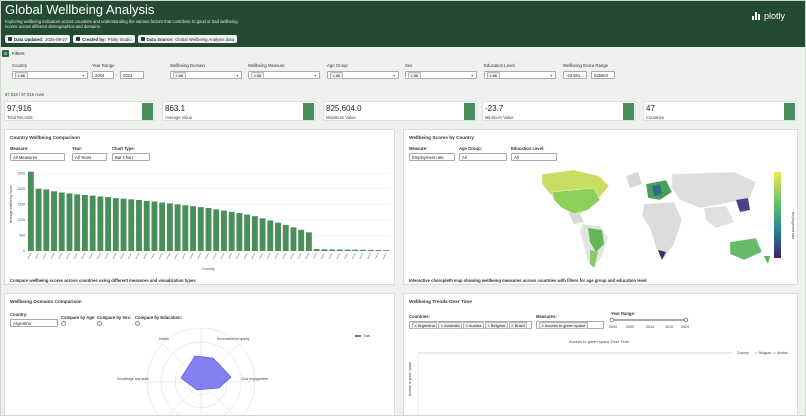 The width and height of the screenshot is (806, 416). Describe the element at coordinates (5, 53) in the screenshot. I see `filter-icon: ☰` at that location.